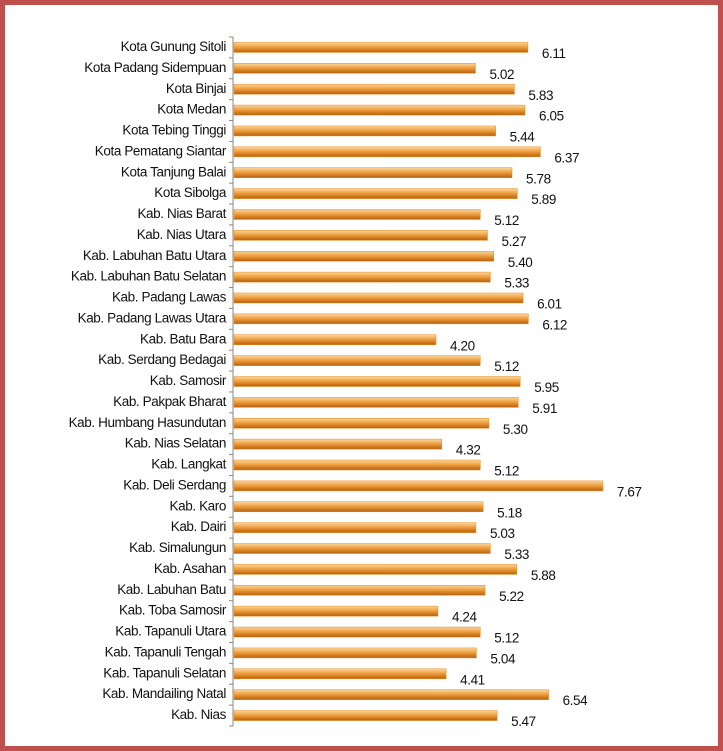  What do you see at coordinates (148, 276) in the screenshot?
I see `y-tick-label: Kab. Labuhan Batu Selatan` at bounding box center [148, 276].